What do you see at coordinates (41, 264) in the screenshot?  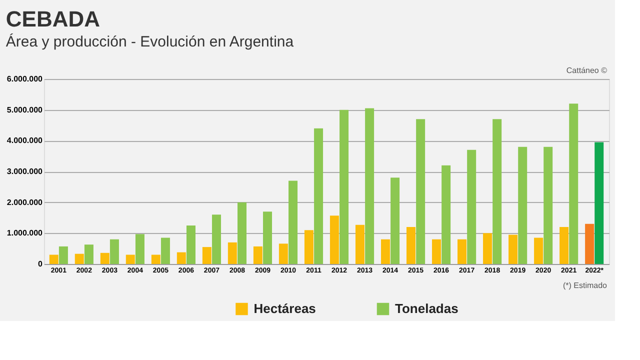 I see `y-tick-label: 0` at bounding box center [41, 264].